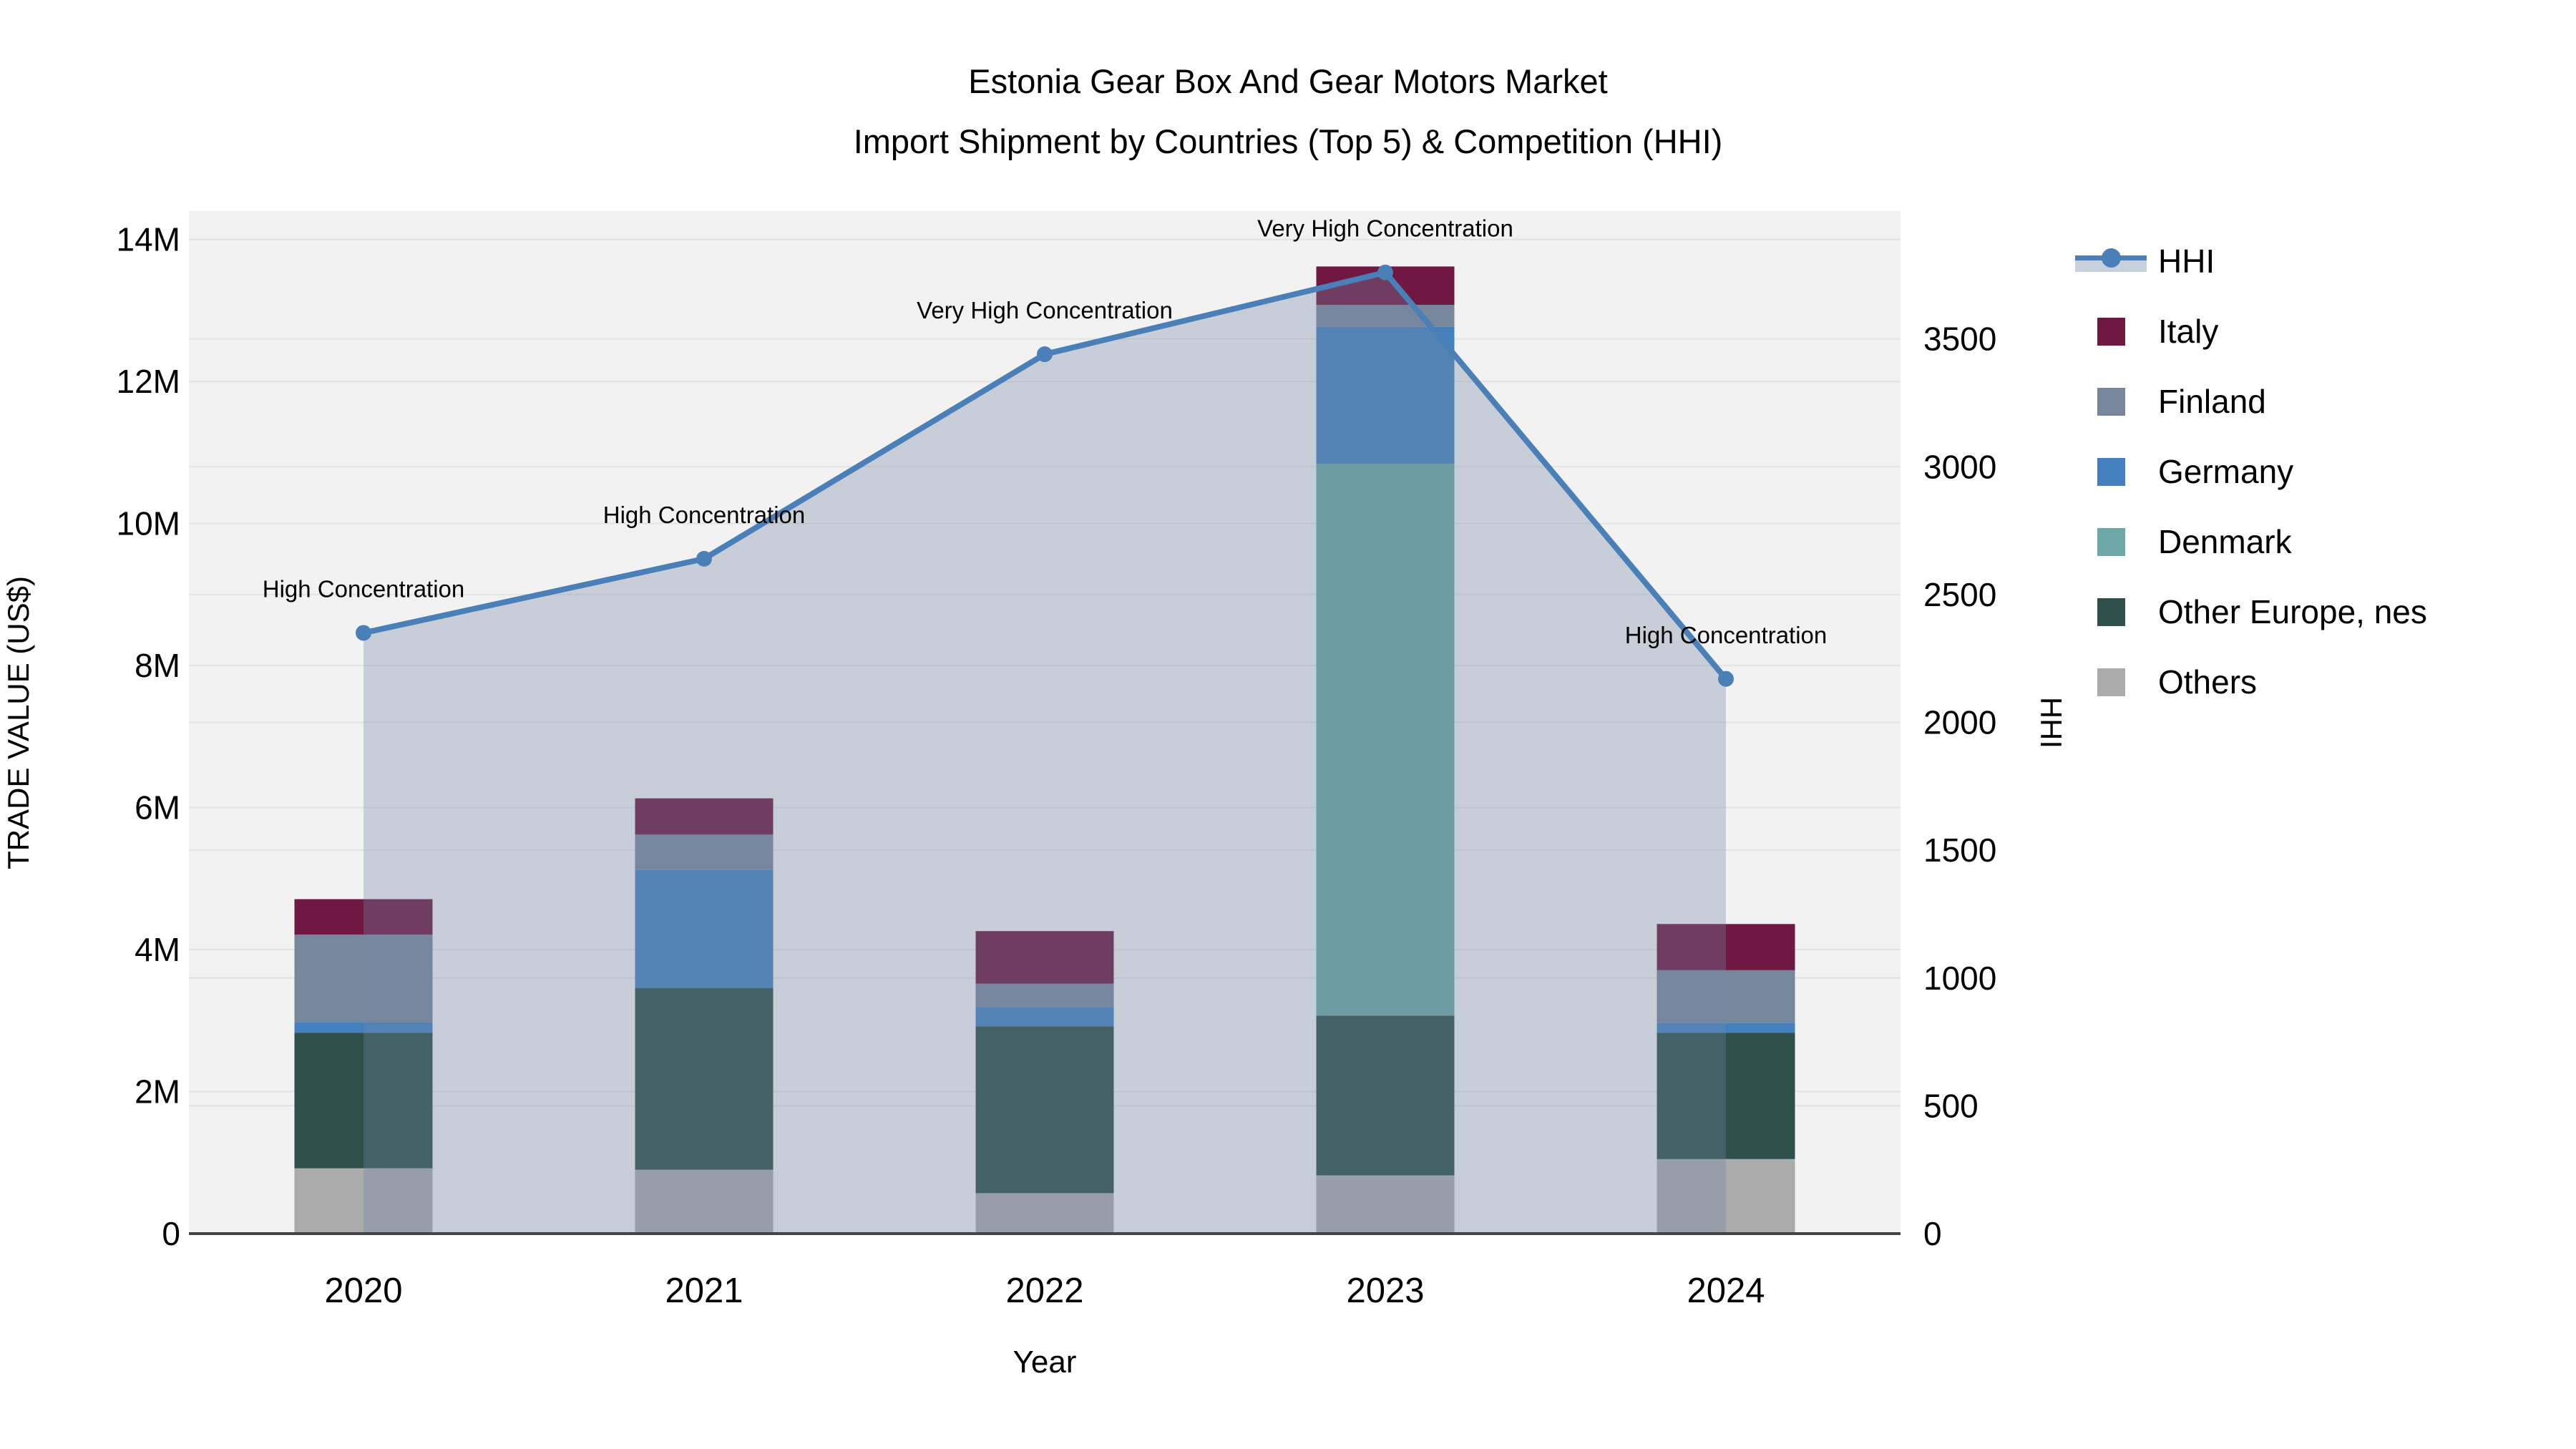 This screenshot has height=1449, width=2576. Describe the element at coordinates (2225, 541) in the screenshot. I see `legend-label-denmark: Denmark` at that location.